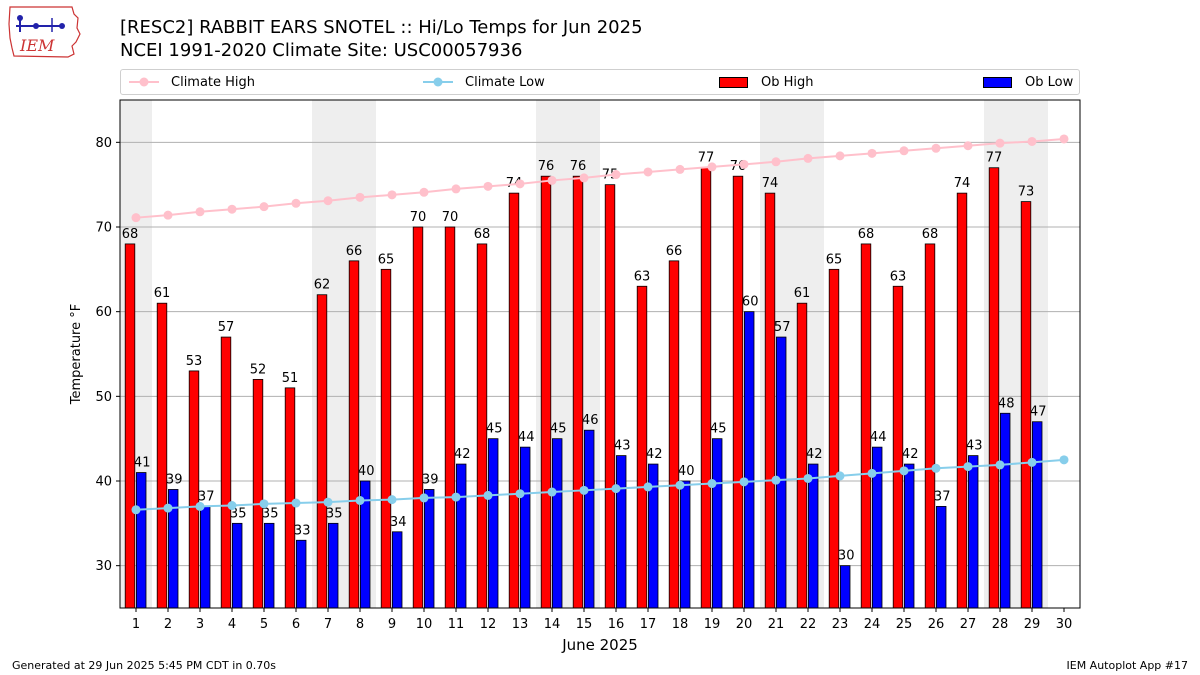 This screenshot has height=675, width=1200. What do you see at coordinates (600, 484) in the screenshot?
I see `climate-low-line` at bounding box center [600, 484].